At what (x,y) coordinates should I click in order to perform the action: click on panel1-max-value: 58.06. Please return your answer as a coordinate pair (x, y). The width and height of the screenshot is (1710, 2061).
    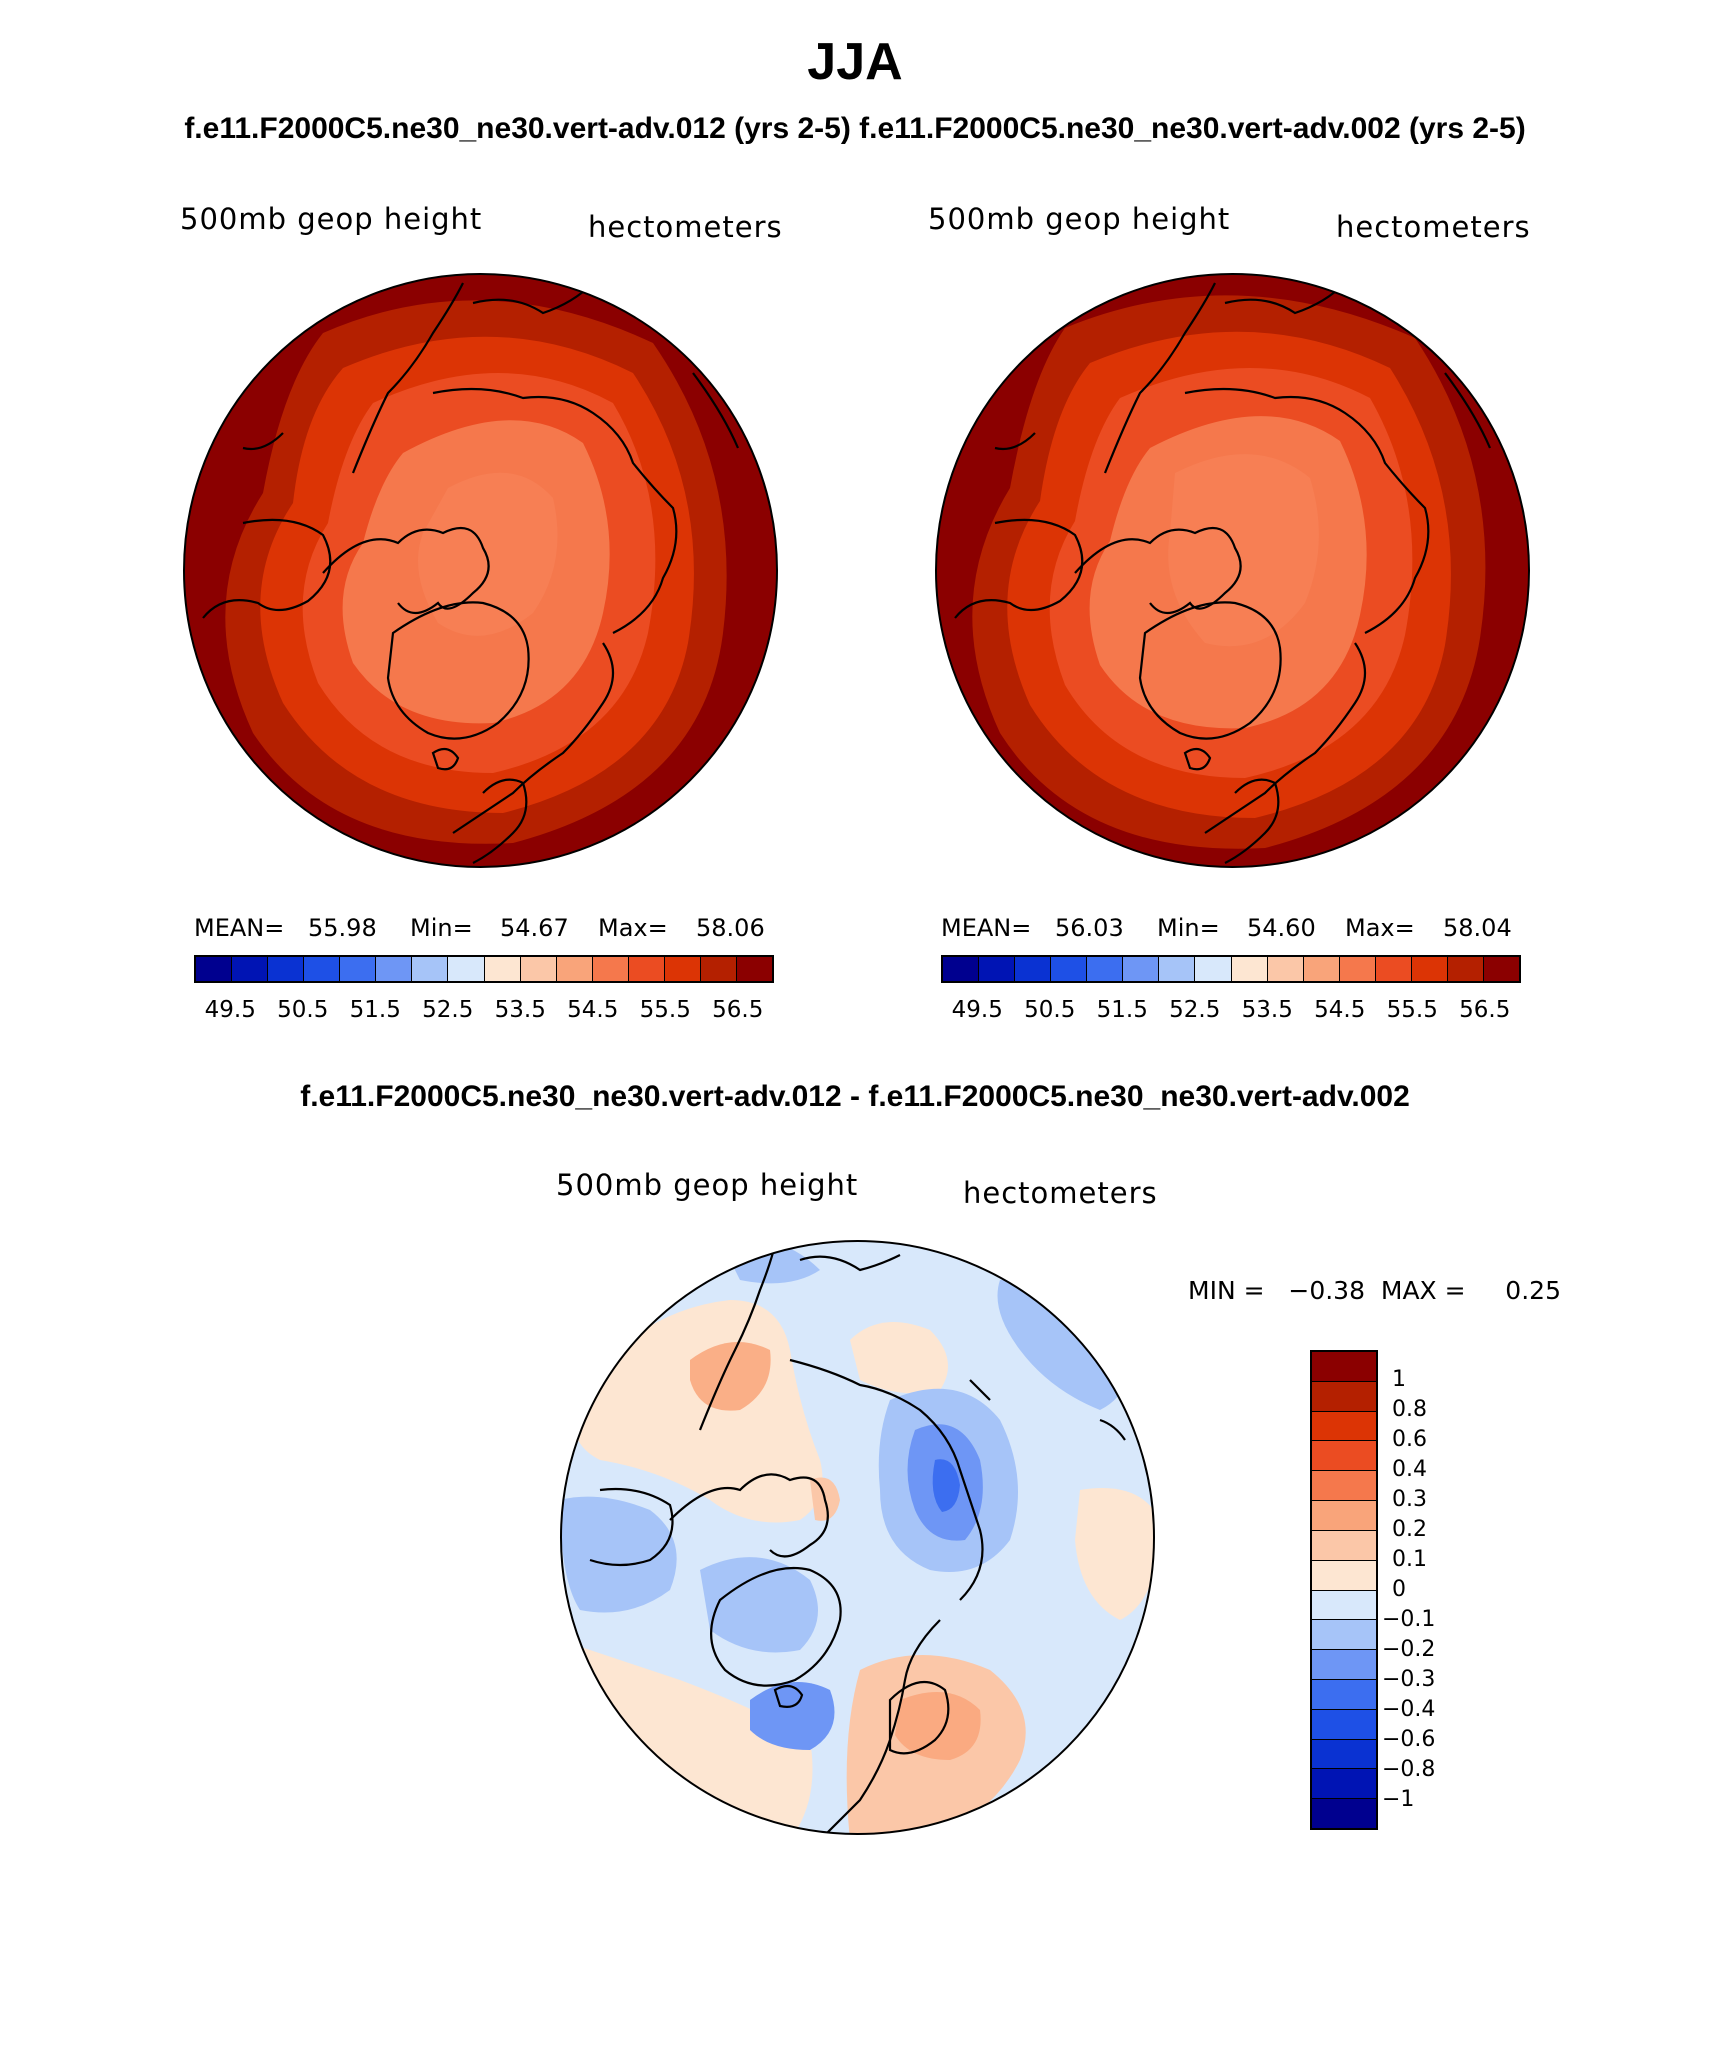
    Looking at the image, I should click on (730, 928).